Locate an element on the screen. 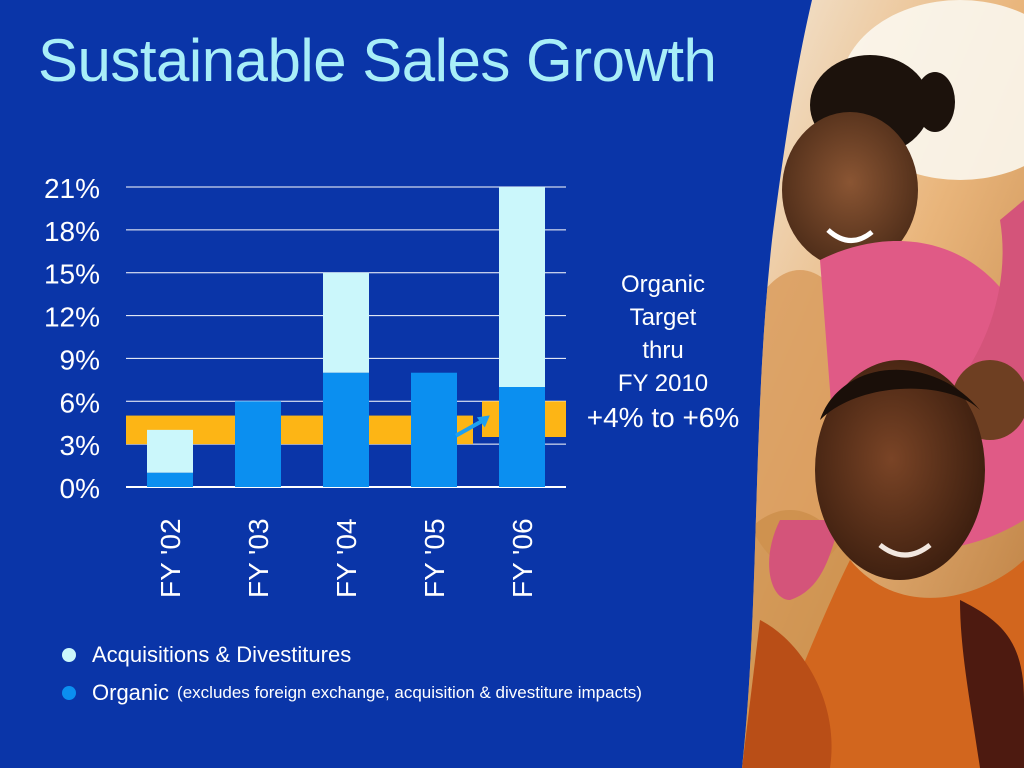 This screenshot has width=1024, height=768. y-tick-label: 15% is located at coordinates (72, 274).